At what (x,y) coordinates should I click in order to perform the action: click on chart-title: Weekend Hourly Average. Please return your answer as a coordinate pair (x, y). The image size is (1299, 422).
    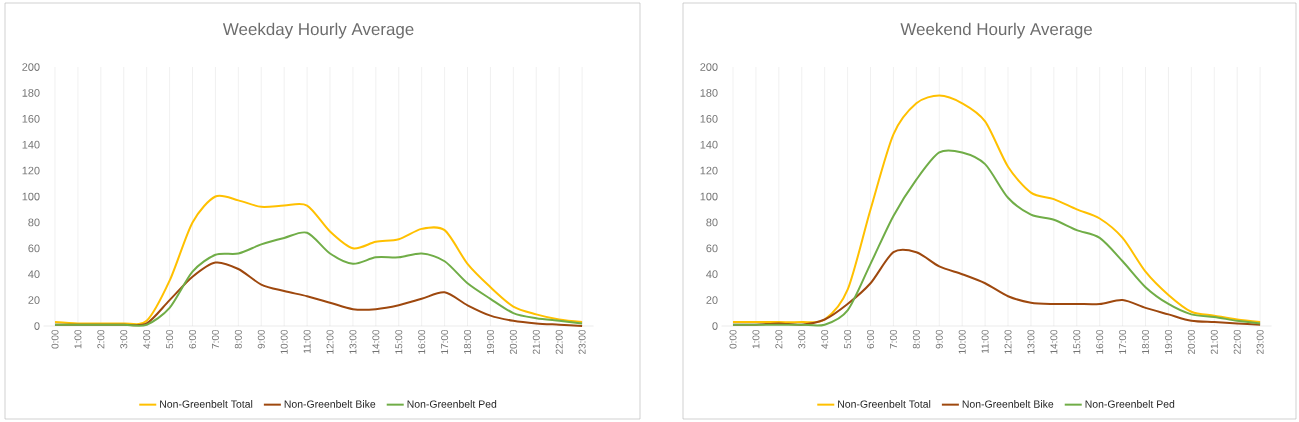
    Looking at the image, I should click on (996, 30).